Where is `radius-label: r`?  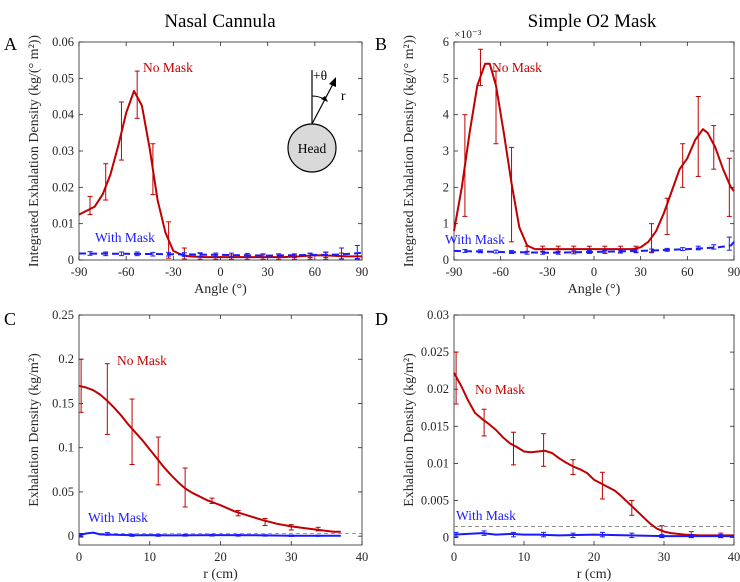
radius-label: r is located at coordinates (343, 95).